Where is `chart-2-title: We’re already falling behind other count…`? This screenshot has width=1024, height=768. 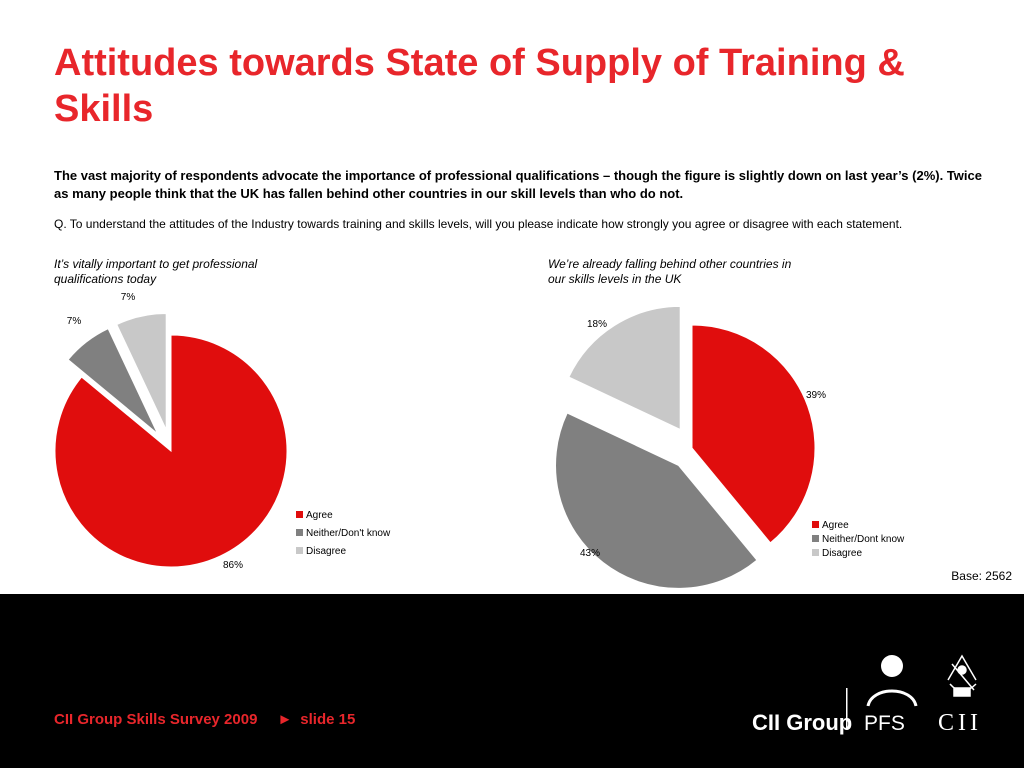
chart-2-title: We’re already falling behind other count… is located at coordinates (670, 271).